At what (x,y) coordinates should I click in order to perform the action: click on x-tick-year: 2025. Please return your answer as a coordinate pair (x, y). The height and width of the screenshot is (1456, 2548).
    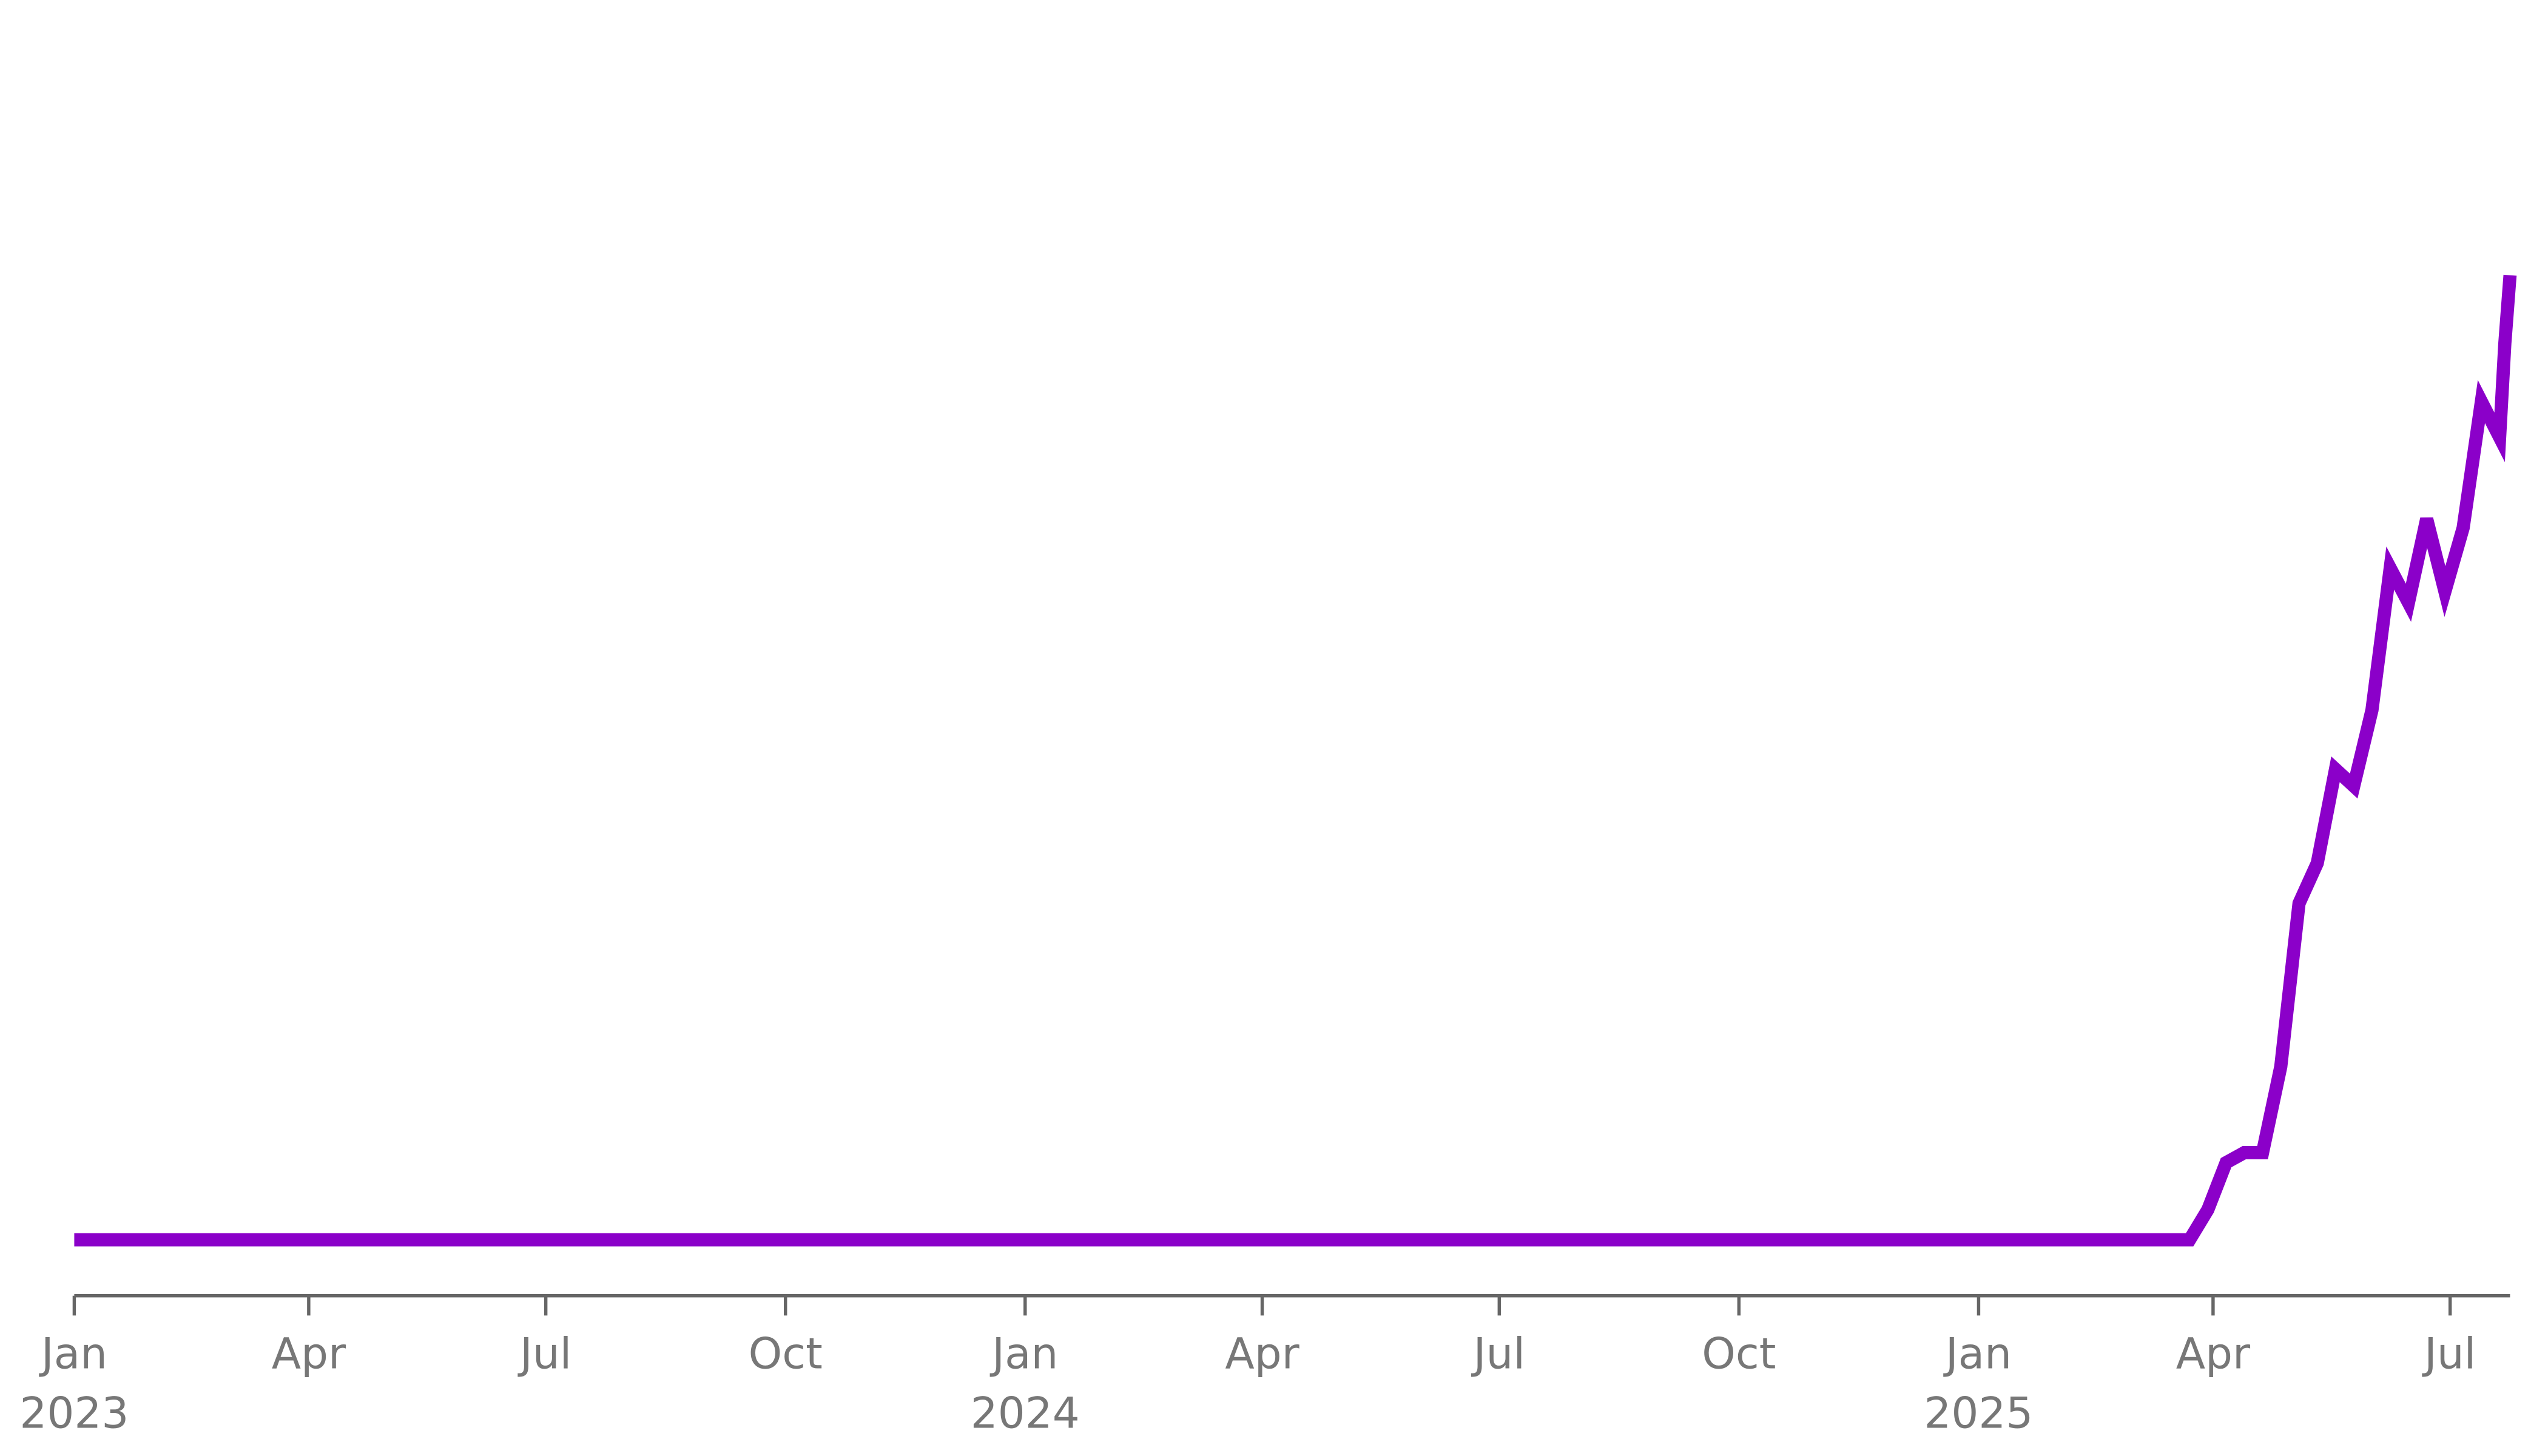
    Looking at the image, I should click on (1978, 1412).